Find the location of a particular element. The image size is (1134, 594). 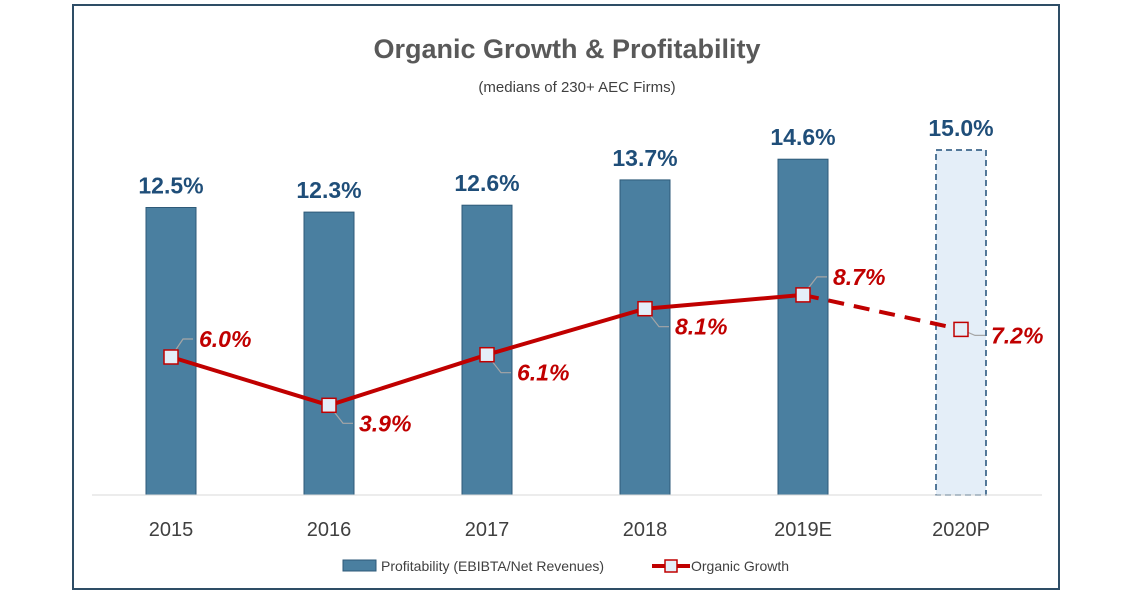

bar-2019E is located at coordinates (803, 327).